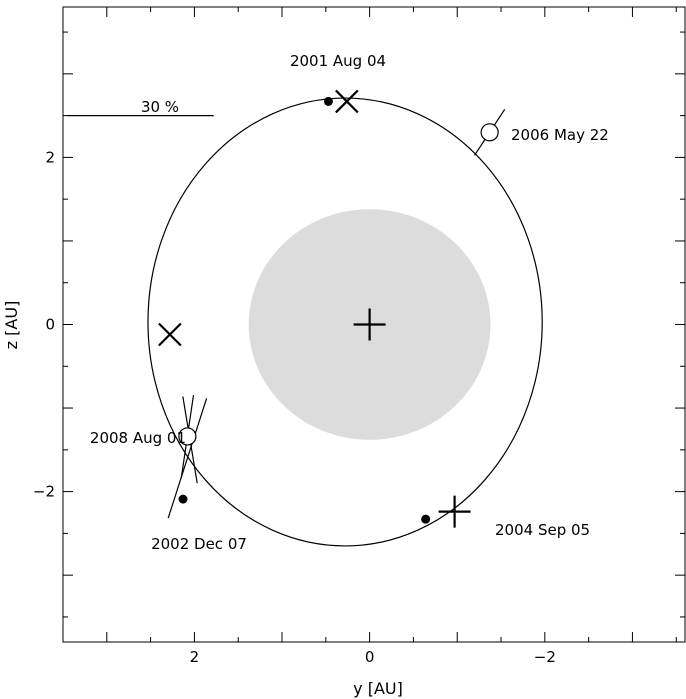  What do you see at coordinates (560, 135) in the screenshot?
I see `obs-label-2006-may-22: 2006 May 22` at bounding box center [560, 135].